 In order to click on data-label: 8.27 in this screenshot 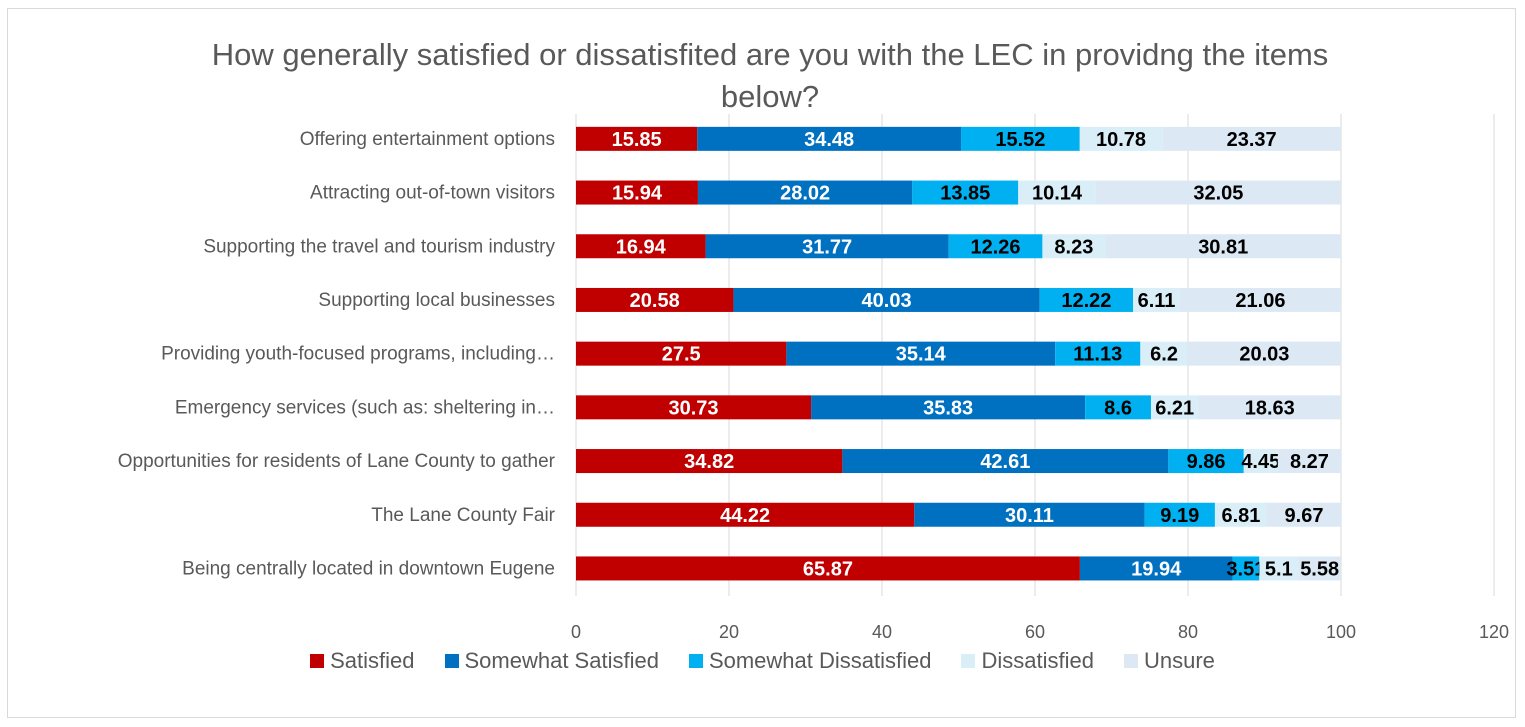, I will do `click(1309, 462)`.